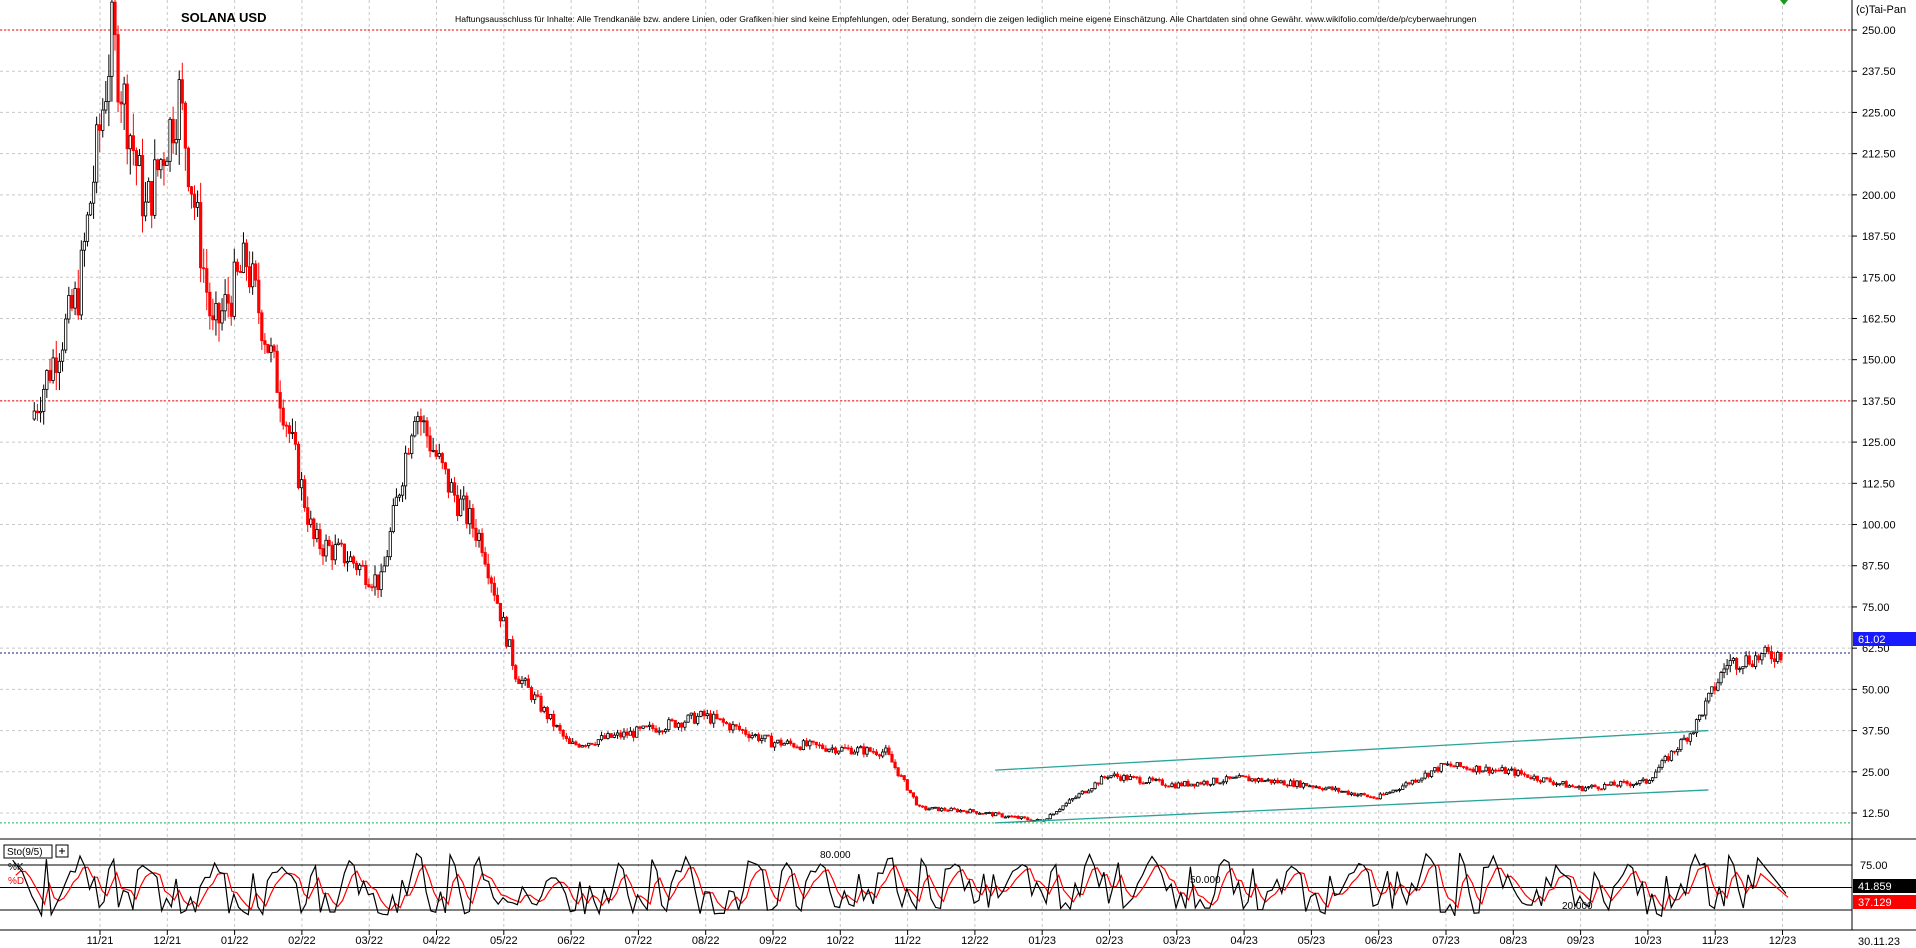 Image resolution: width=1916 pixels, height=948 pixels. I want to click on price-tick-label: 187.50, so click(1879, 237).